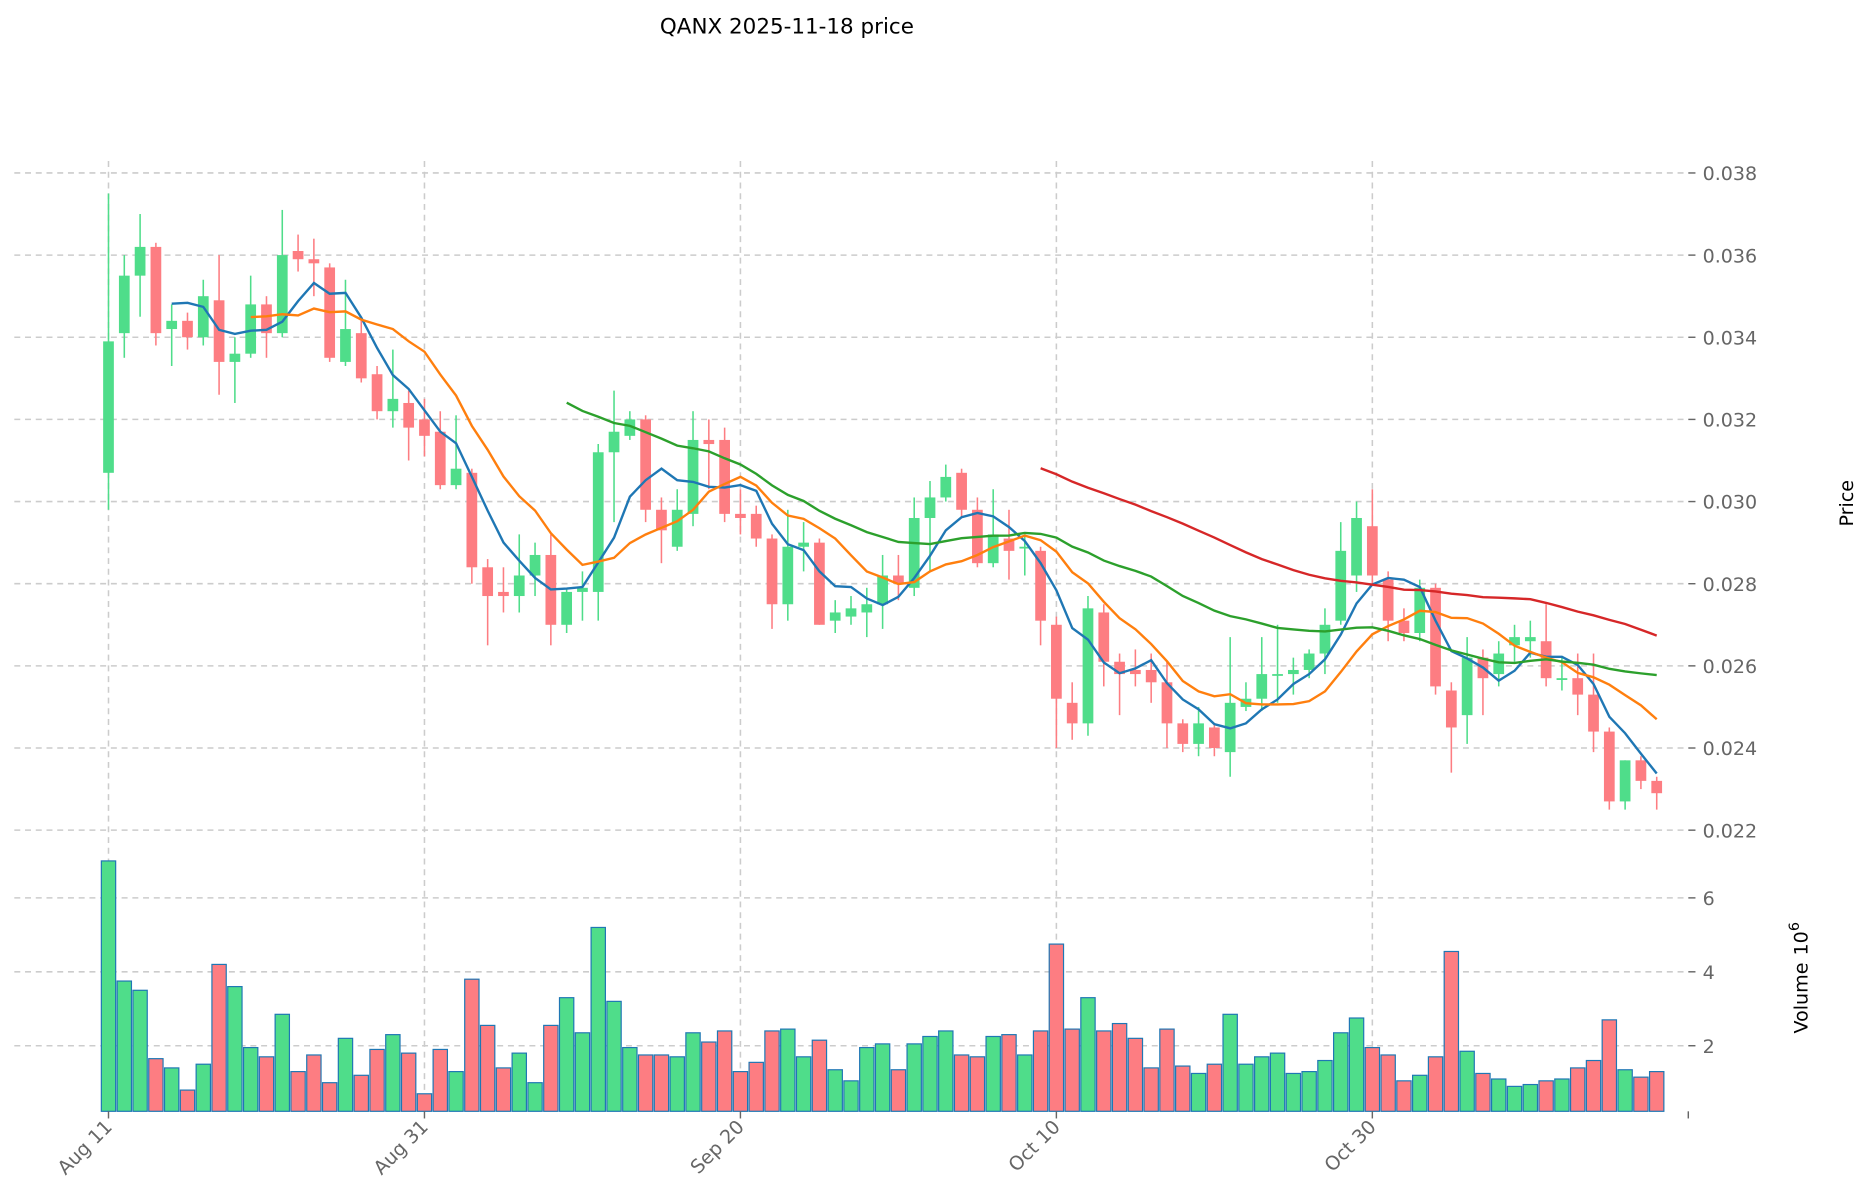 This screenshot has height=1202, width=1860. I want to click on price-tick-label: 0.030, so click(1730, 503).